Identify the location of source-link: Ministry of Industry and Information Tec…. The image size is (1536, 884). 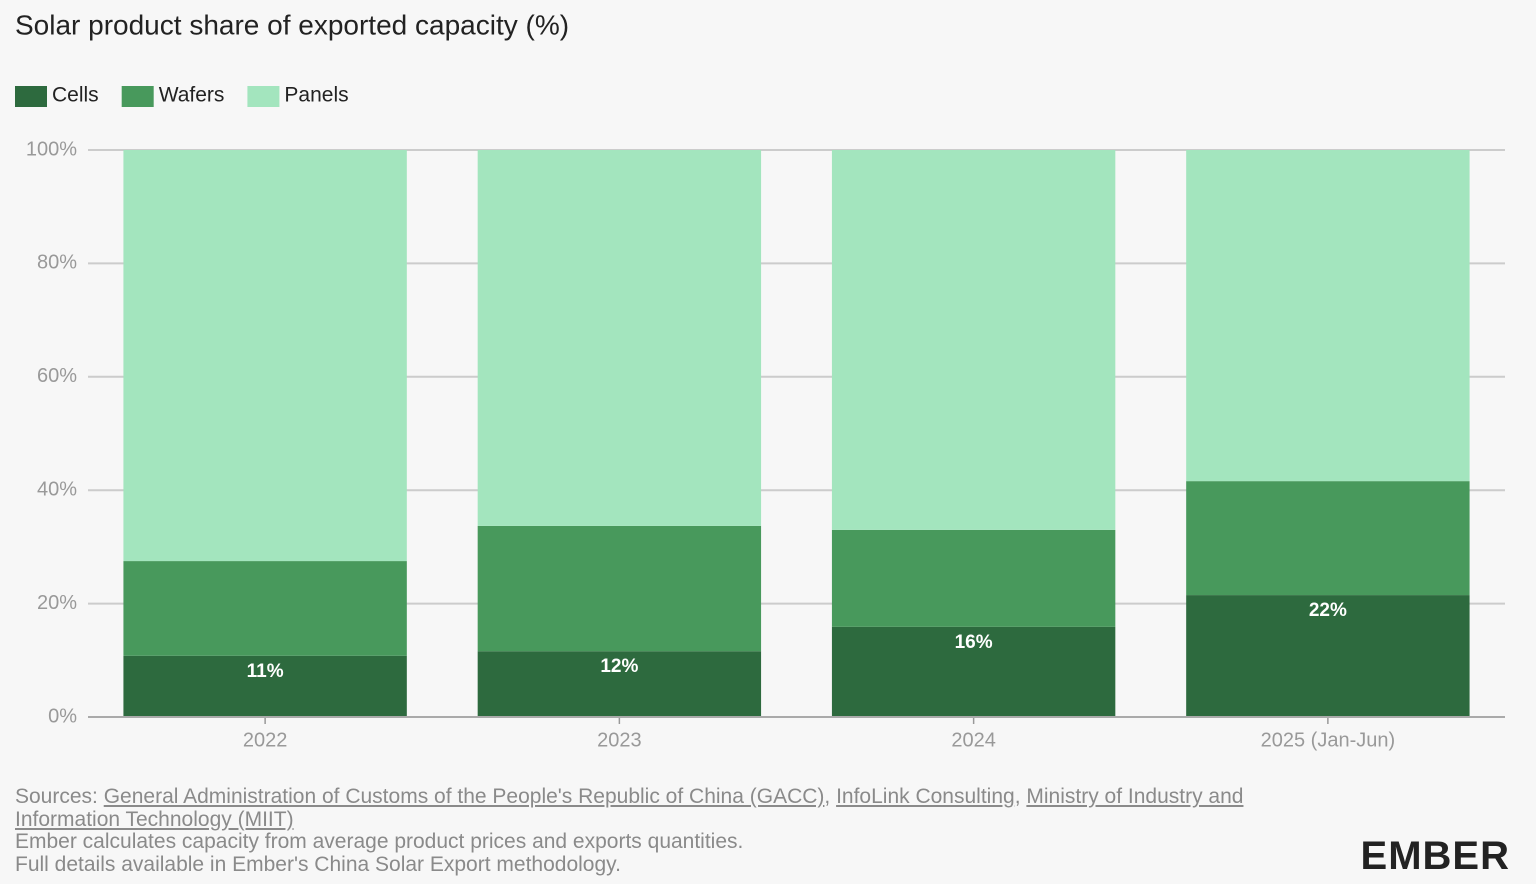
(629, 808).